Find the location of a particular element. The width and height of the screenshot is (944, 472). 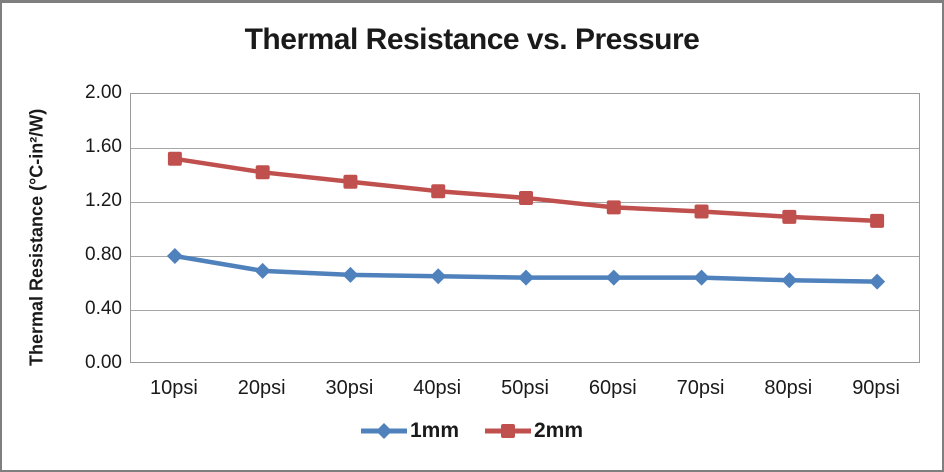

y-tick-label: 0.40 is located at coordinates (103, 308).